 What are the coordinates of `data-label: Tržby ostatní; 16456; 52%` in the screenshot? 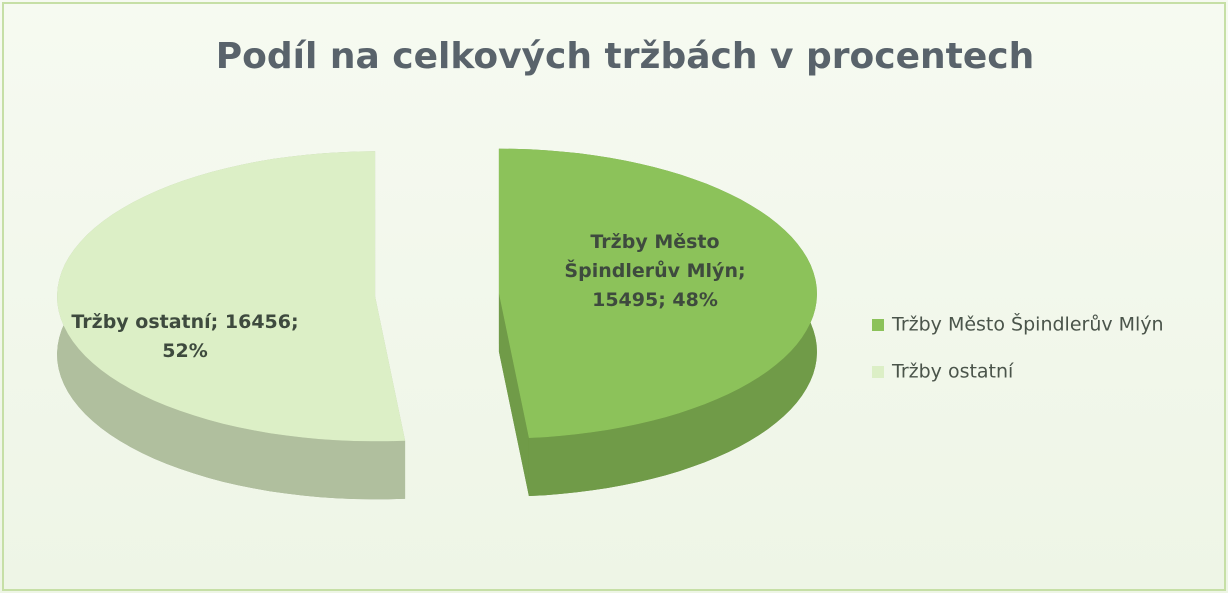 It's located at (185, 336).